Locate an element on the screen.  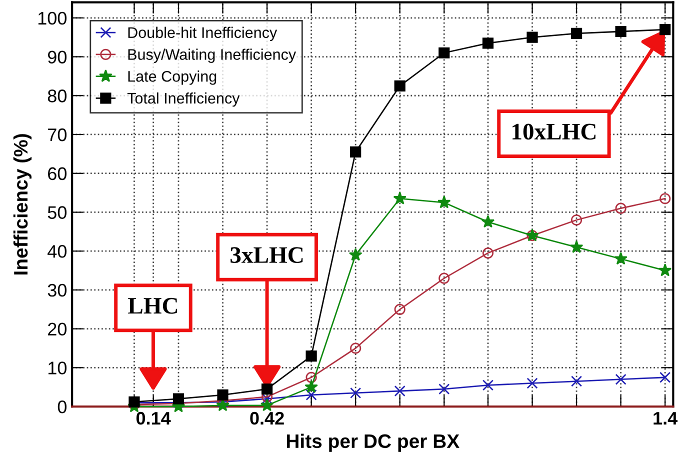
x-tick-label: 0.42 is located at coordinates (267, 418).